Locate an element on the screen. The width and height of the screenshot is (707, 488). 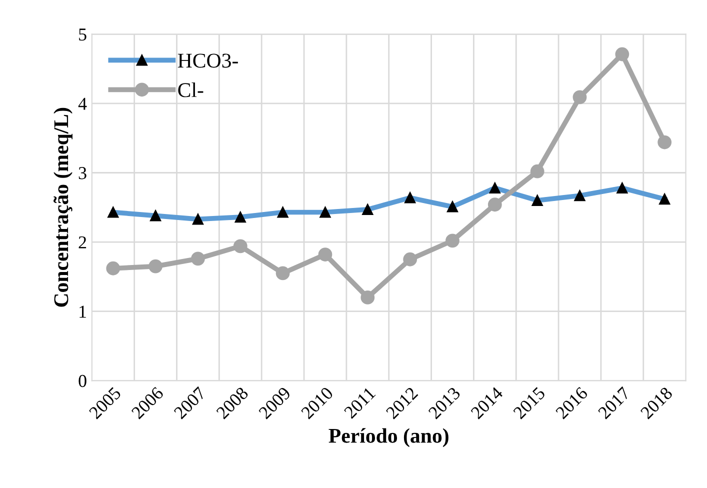
y-axis-title: Concentração (meq/L) is located at coordinates (63, 207).